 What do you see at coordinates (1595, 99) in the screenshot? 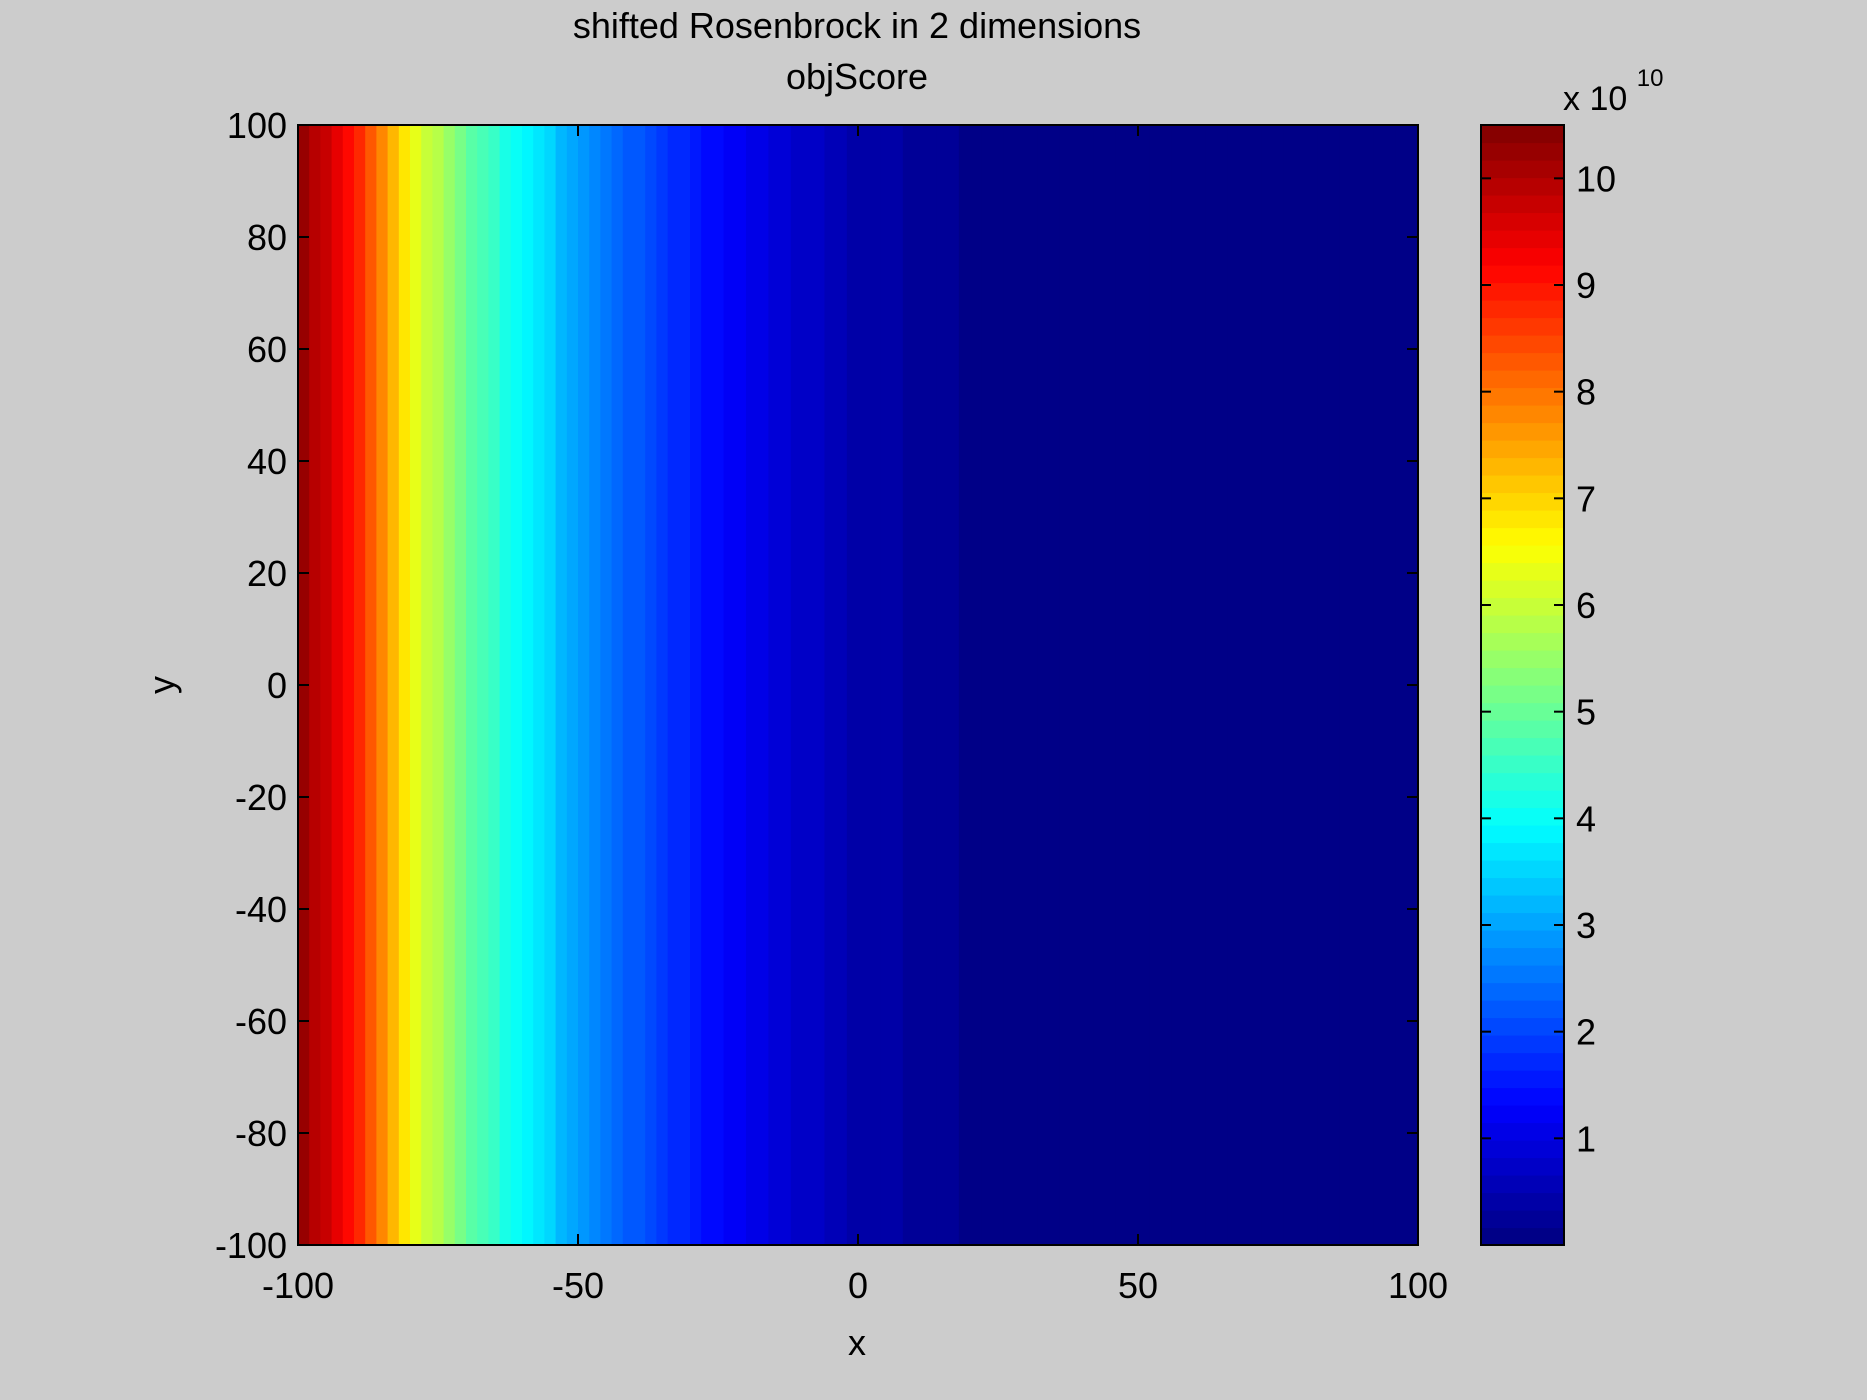
I see `colorbar-exponent-base: x 10` at bounding box center [1595, 99].